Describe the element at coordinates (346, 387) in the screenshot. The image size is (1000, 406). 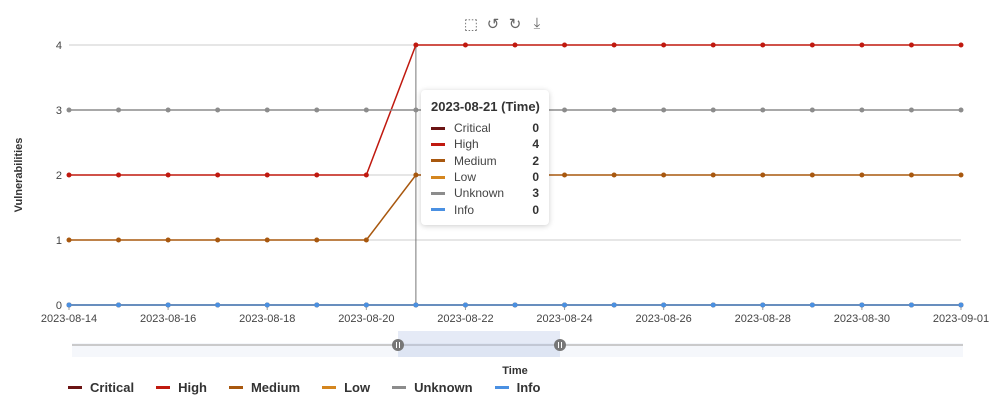
I see `legend-item-low: Low` at that location.